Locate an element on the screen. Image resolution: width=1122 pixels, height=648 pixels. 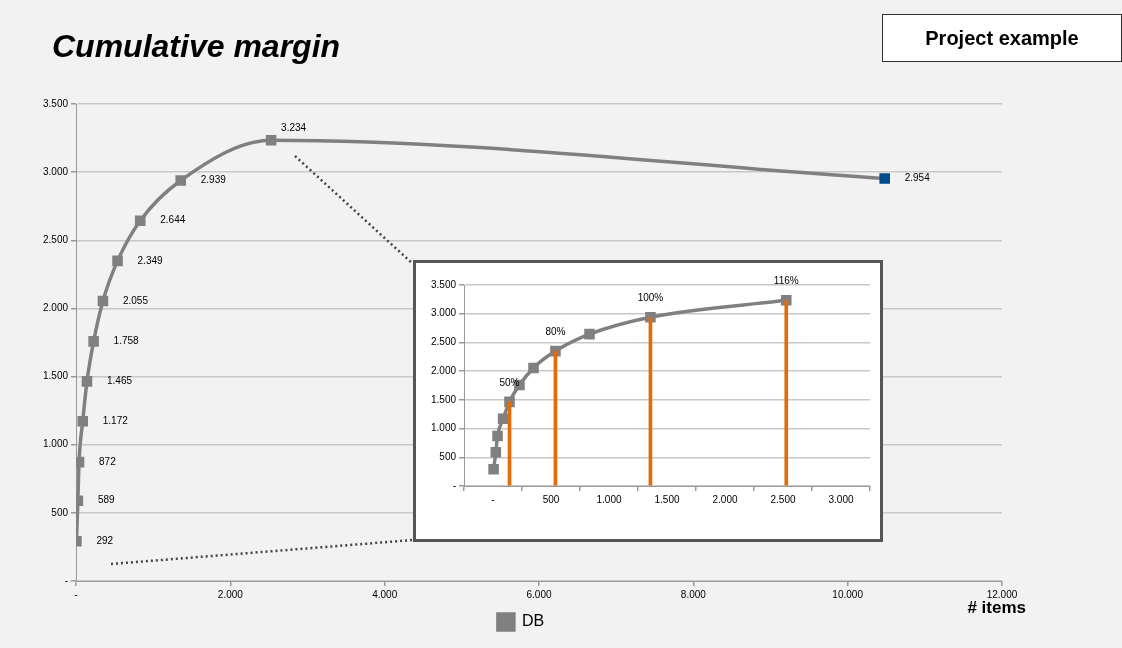
annotation: 116% is located at coordinates (786, 281).